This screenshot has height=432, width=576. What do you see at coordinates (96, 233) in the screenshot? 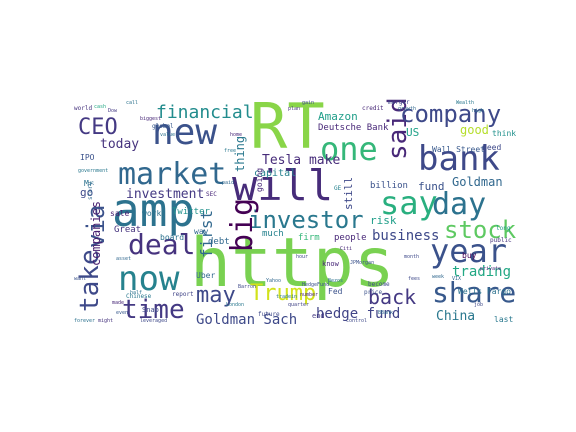
I see `cloud-word: companies` at bounding box center [96, 233].